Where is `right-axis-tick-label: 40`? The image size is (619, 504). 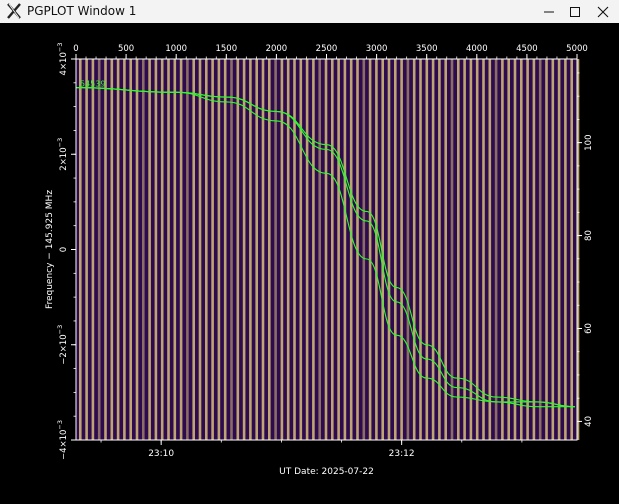
right-axis-tick-label: 40 is located at coordinates (589, 421).